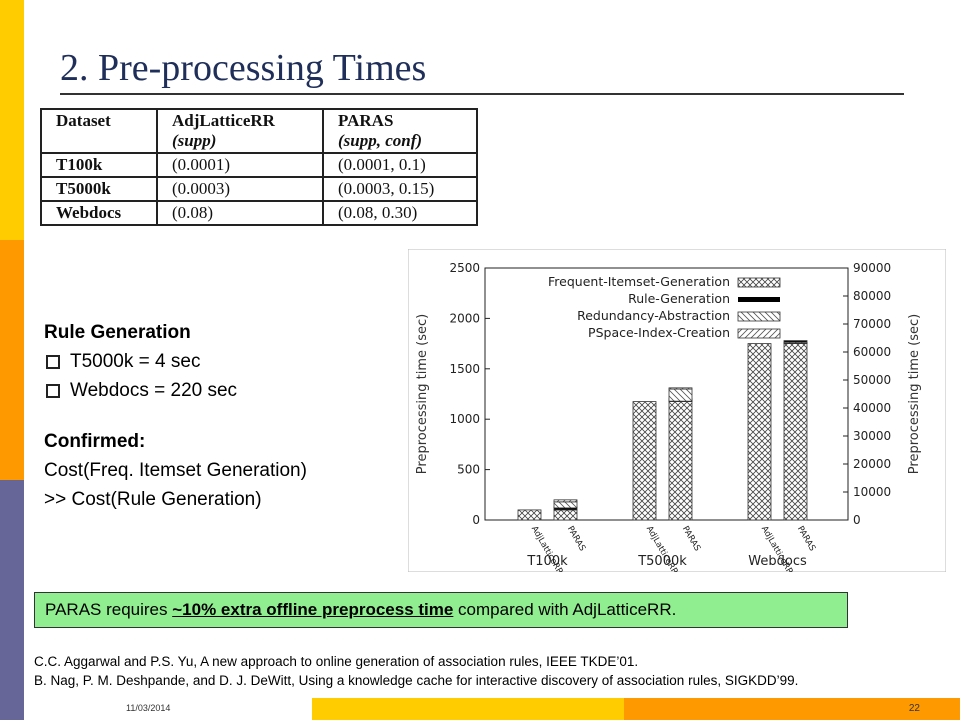  What do you see at coordinates (639, 281) in the screenshot?
I see `legend-label: Frequent-Itemset-Generation` at bounding box center [639, 281].